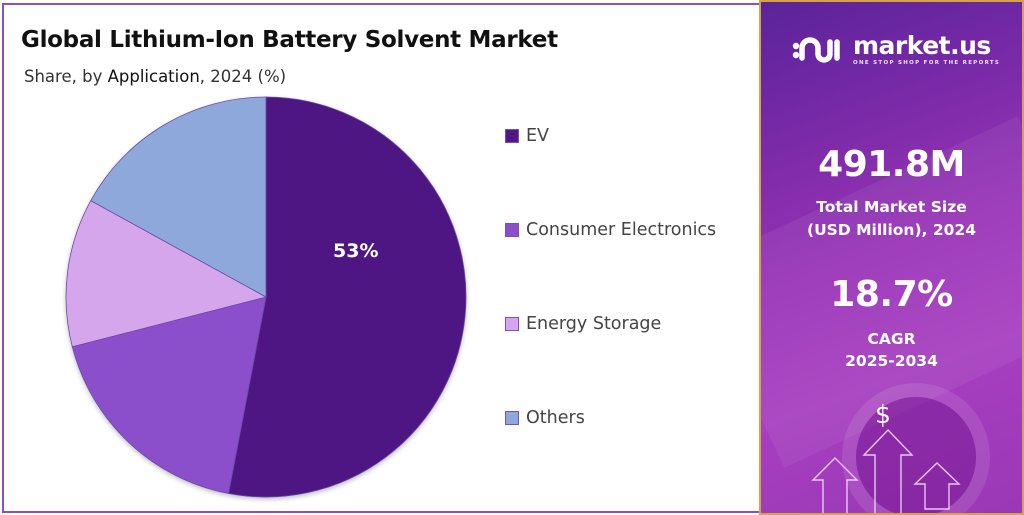 The height and width of the screenshot is (515, 1024). I want to click on subtitle-prefix: Share, by, so click(66, 76).